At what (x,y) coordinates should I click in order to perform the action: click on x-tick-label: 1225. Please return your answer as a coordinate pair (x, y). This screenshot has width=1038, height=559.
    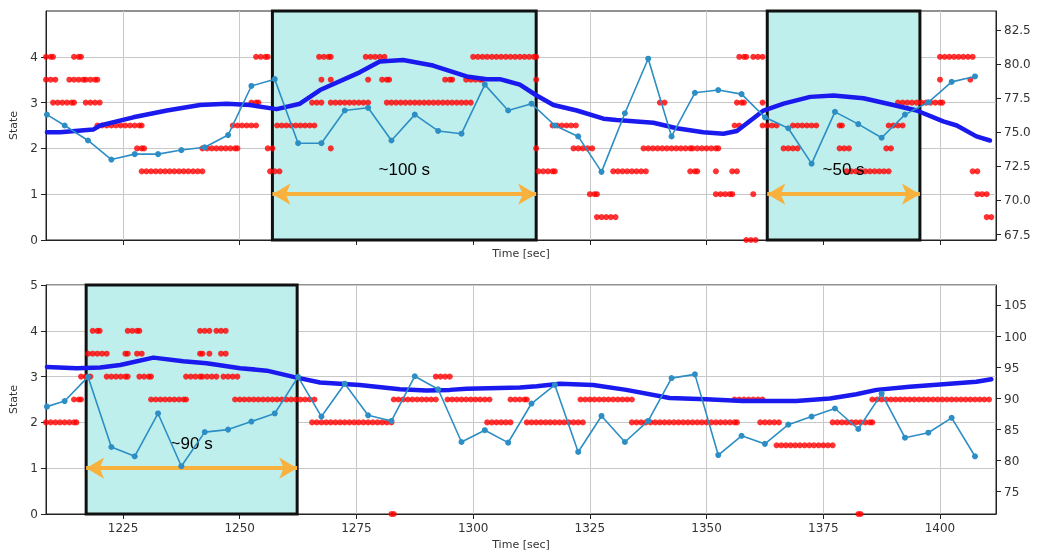
    Looking at the image, I should click on (123, 528).